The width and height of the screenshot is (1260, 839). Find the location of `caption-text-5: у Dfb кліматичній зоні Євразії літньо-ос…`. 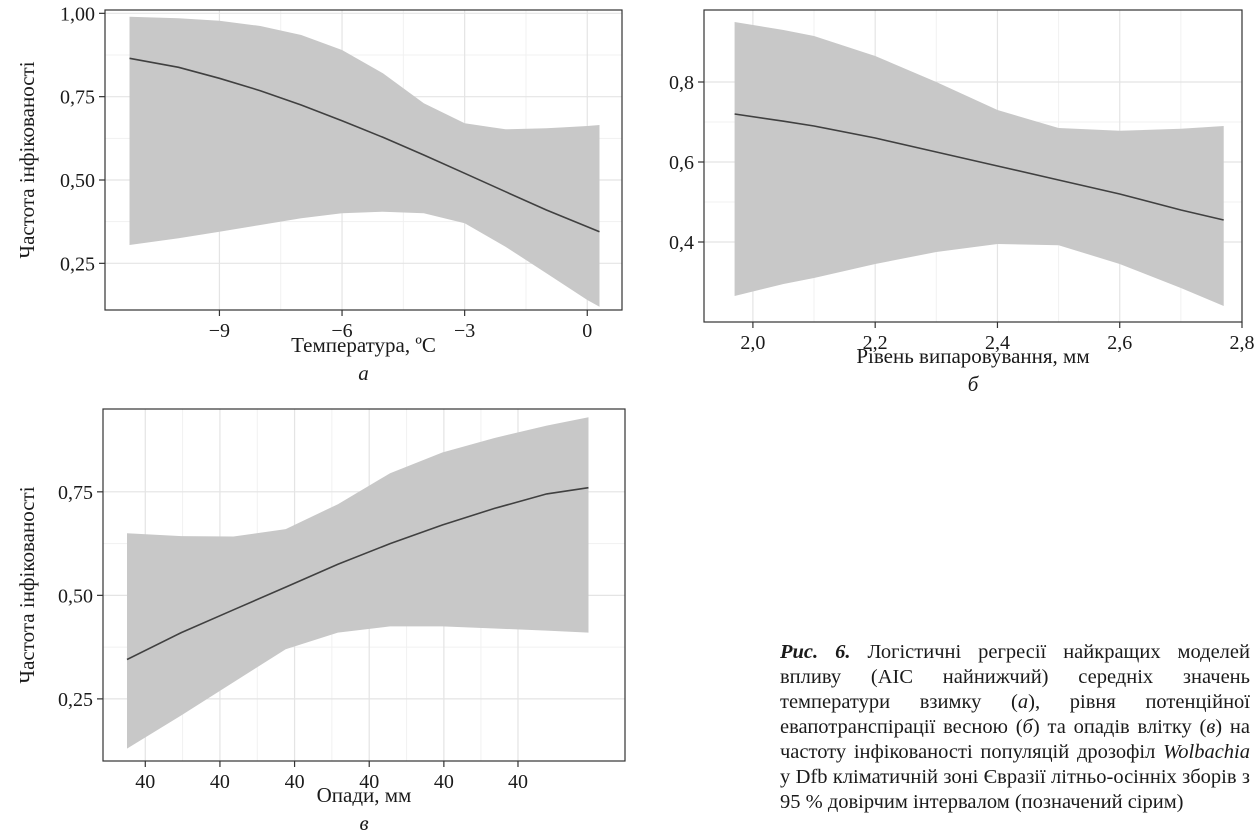

caption-text-5: у Dfb кліматичній зоні Євразії літньо-ос… is located at coordinates (1015, 789).